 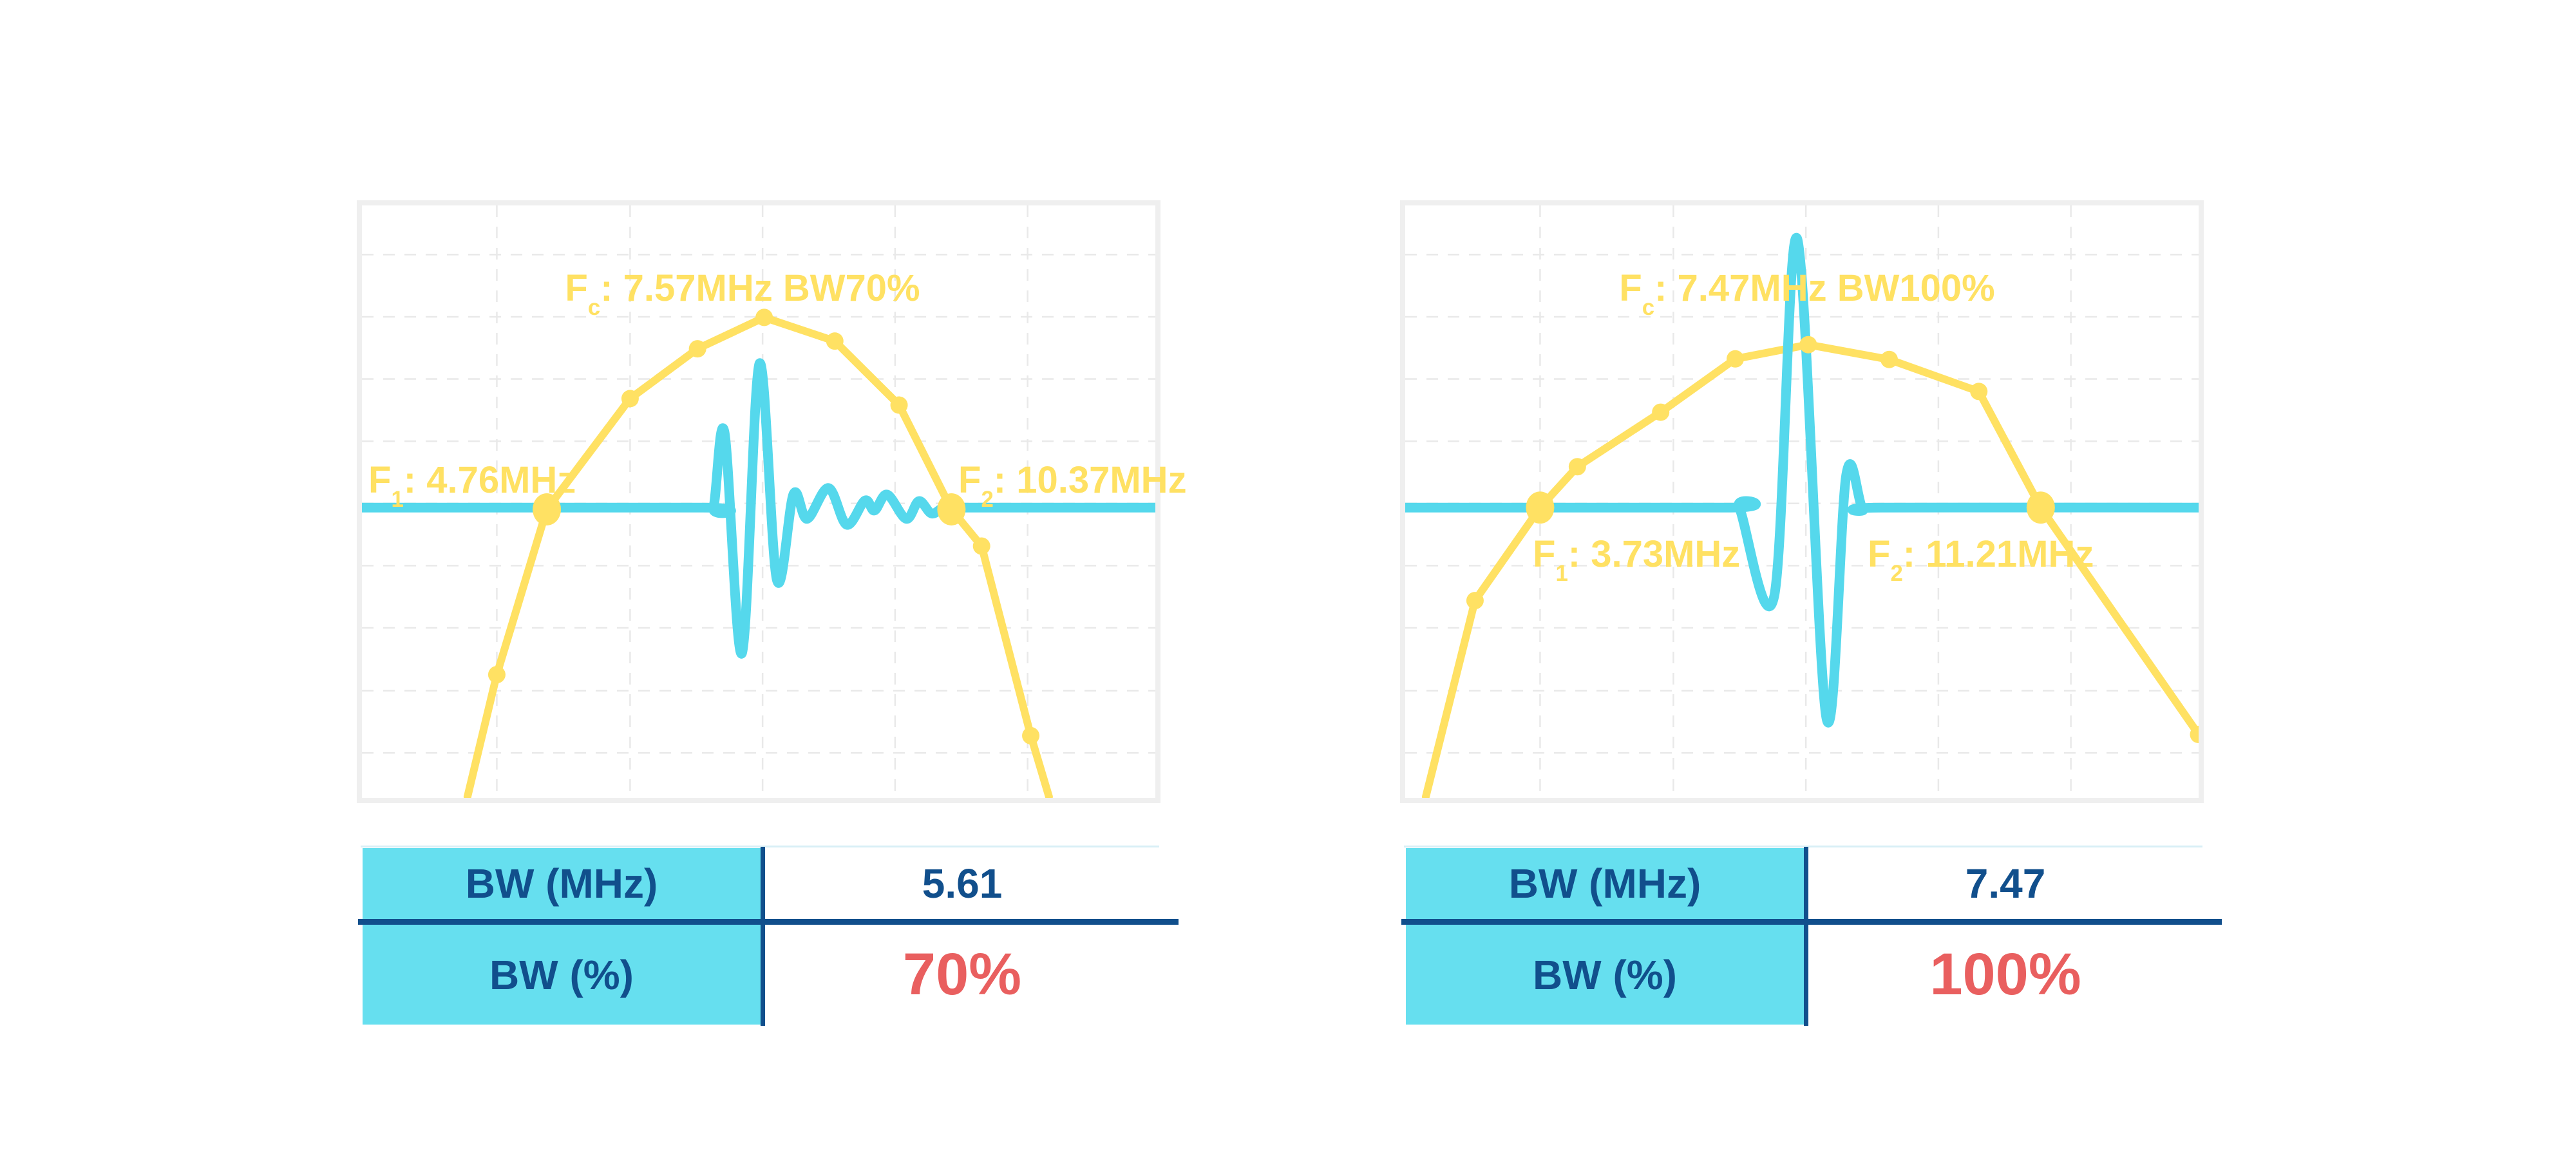 I want to click on bw-pct-value: 100%, so click(x=2005, y=974).